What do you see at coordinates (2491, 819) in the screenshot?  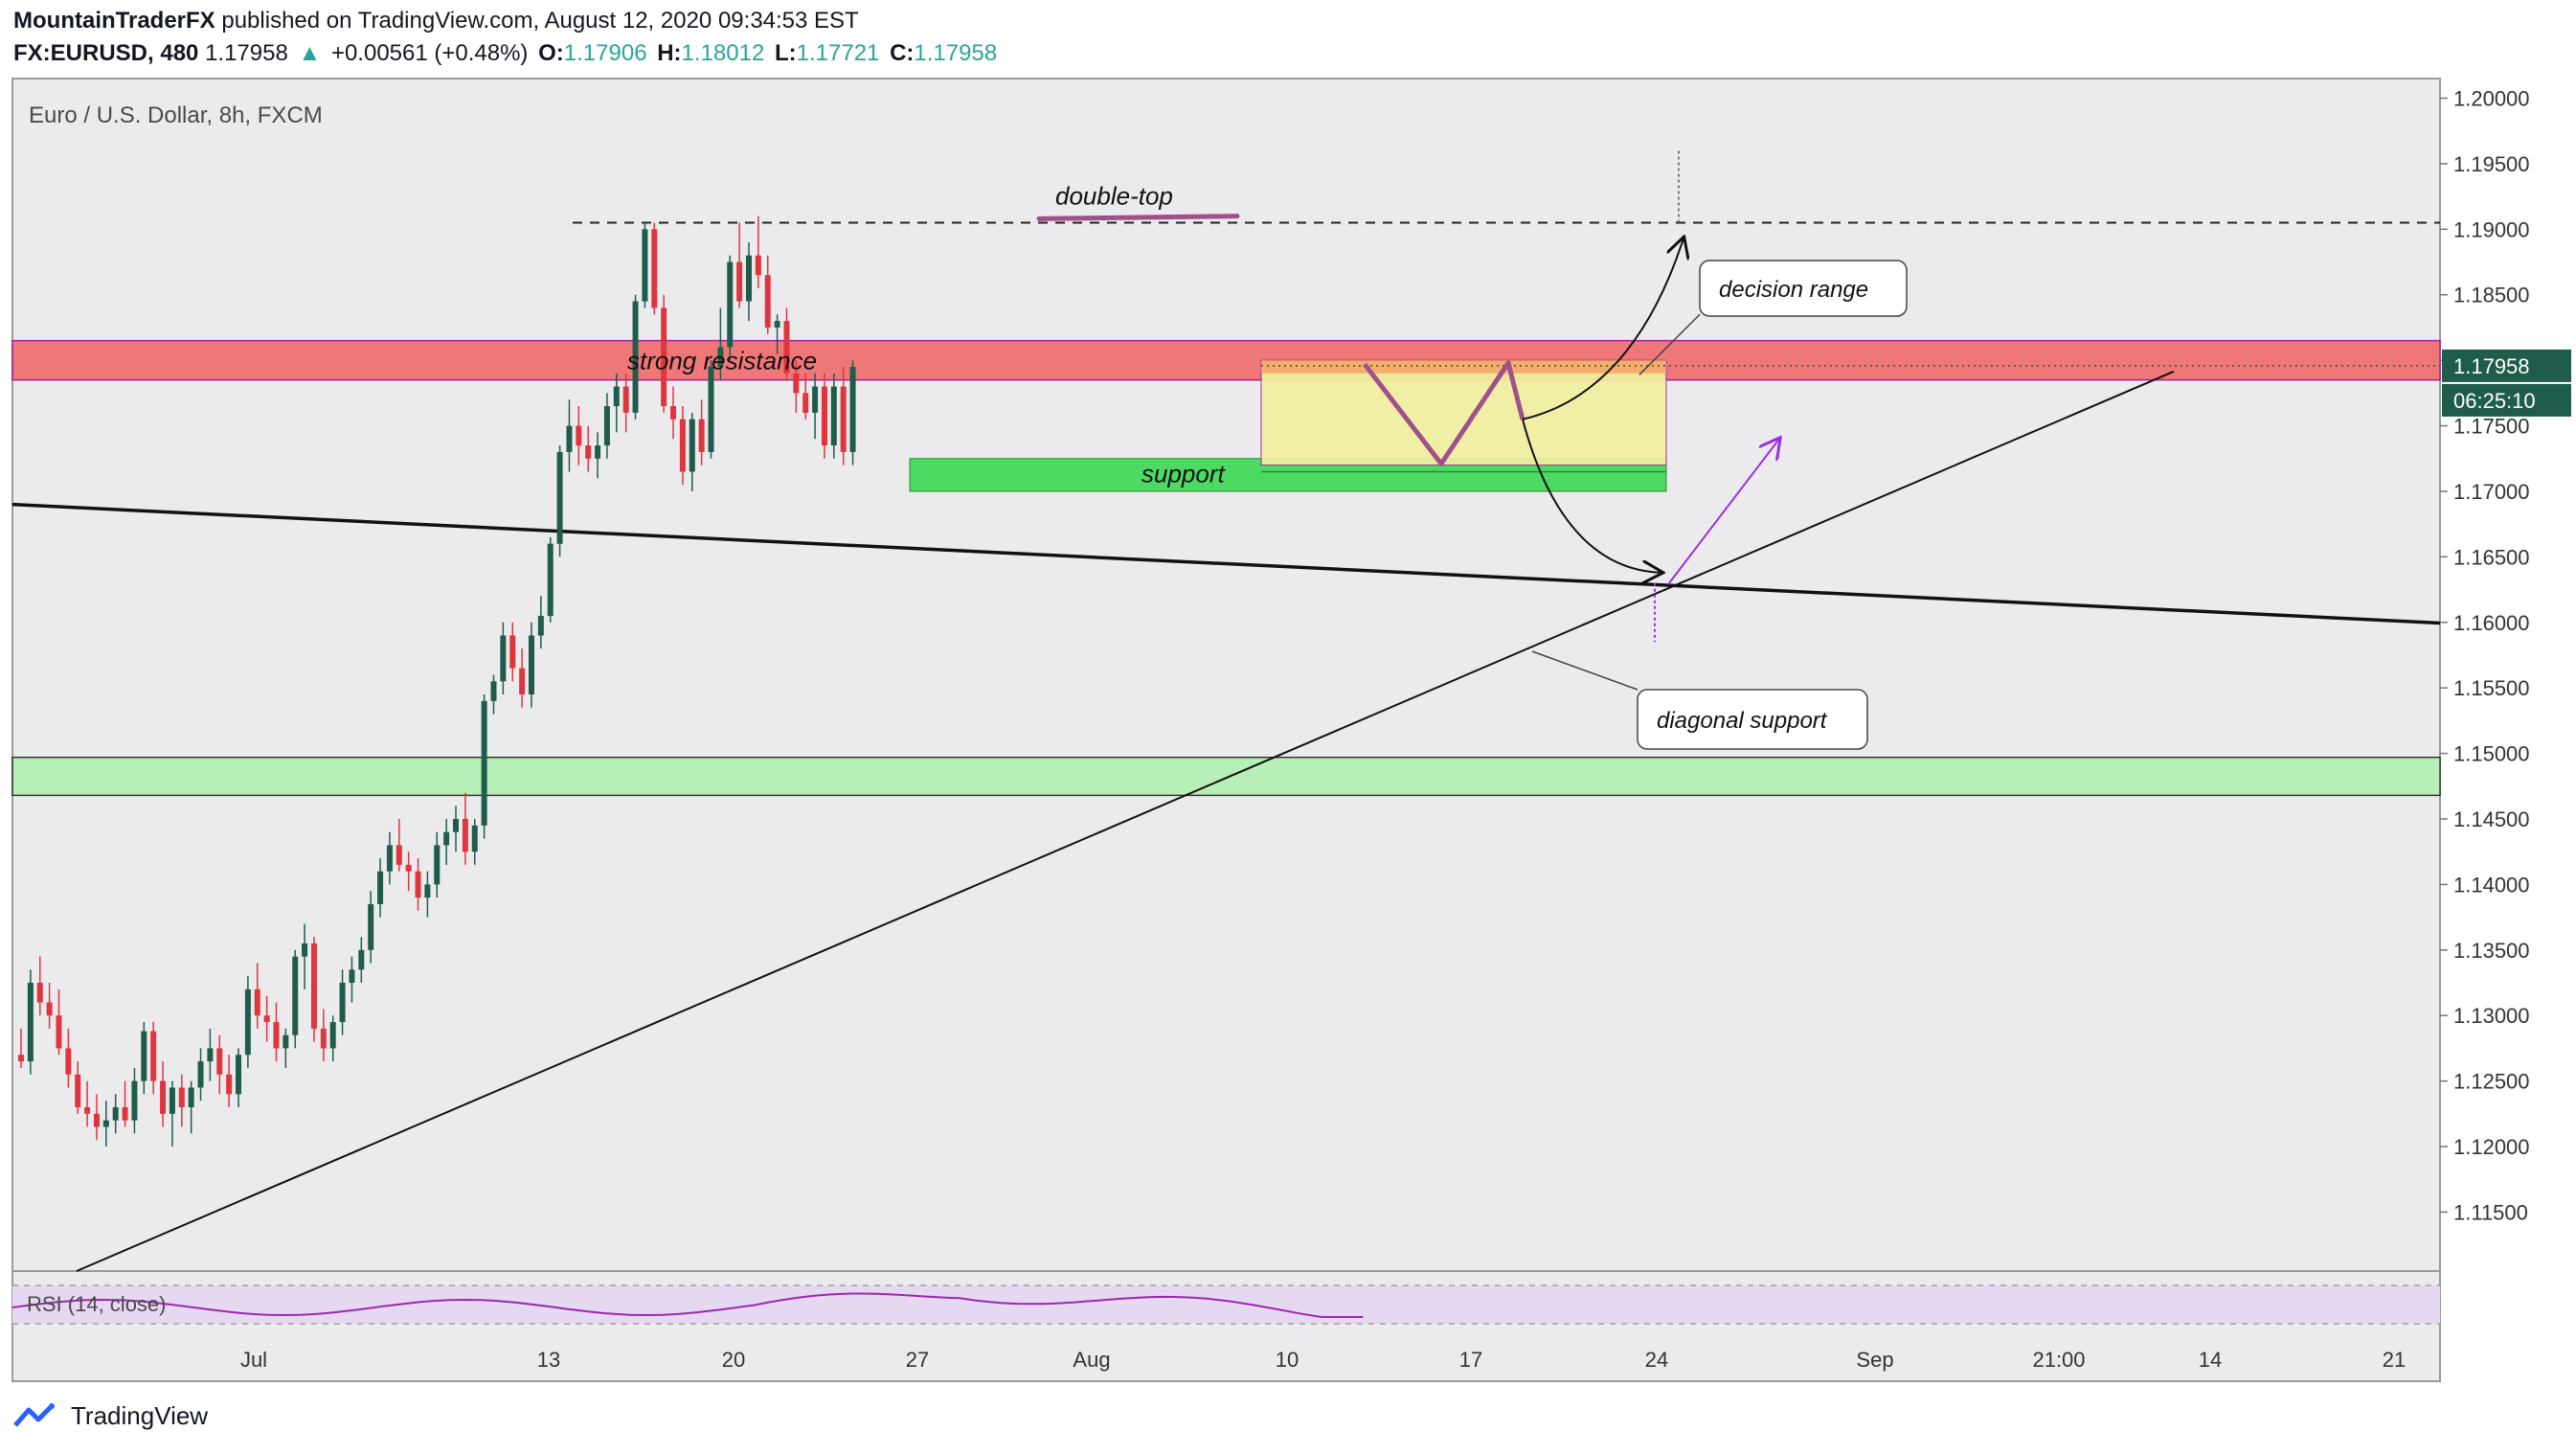 I see `y-tick-label: 1.14500` at bounding box center [2491, 819].